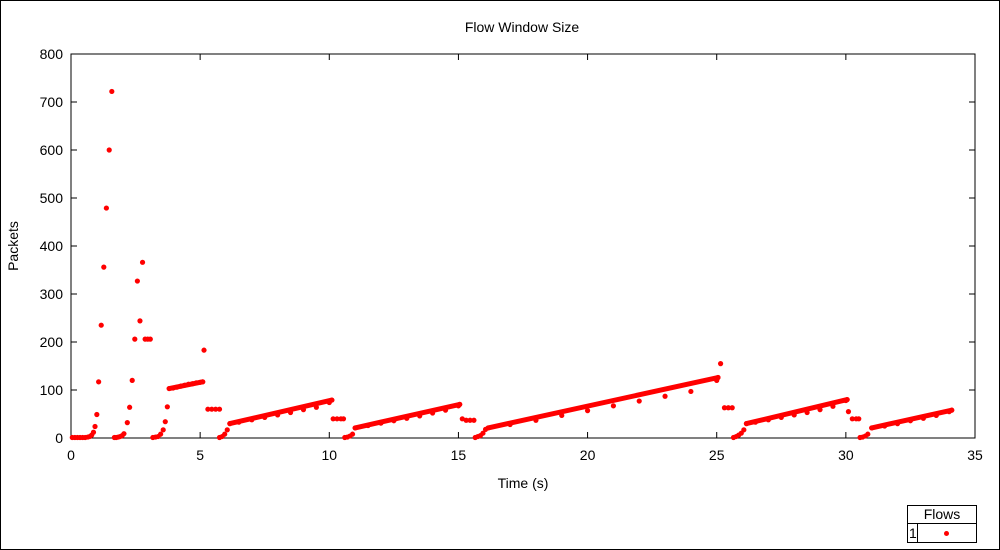 The height and width of the screenshot is (550, 1000). What do you see at coordinates (52, 150) in the screenshot?
I see `y-tick-label: 600` at bounding box center [52, 150].